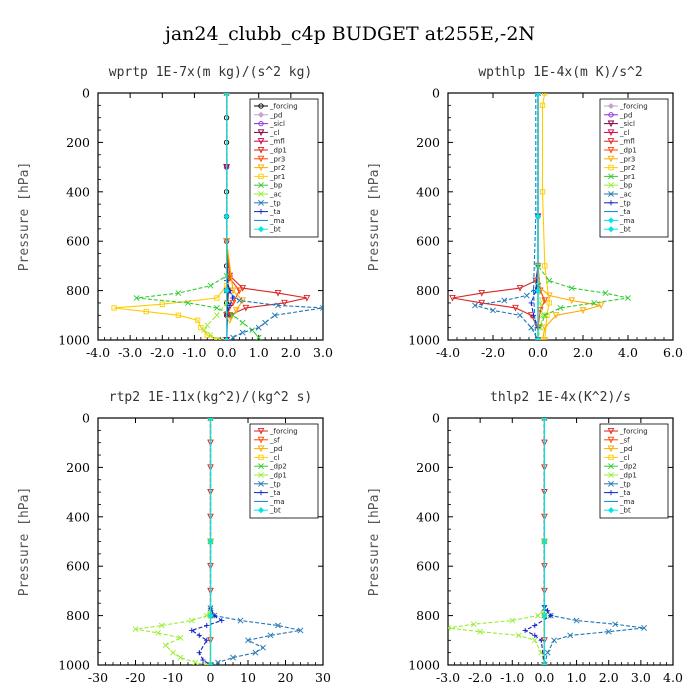 The width and height of the screenshot is (700, 700). What do you see at coordinates (625, 212) in the screenshot?
I see `legend-label: _ta` at bounding box center [625, 212].